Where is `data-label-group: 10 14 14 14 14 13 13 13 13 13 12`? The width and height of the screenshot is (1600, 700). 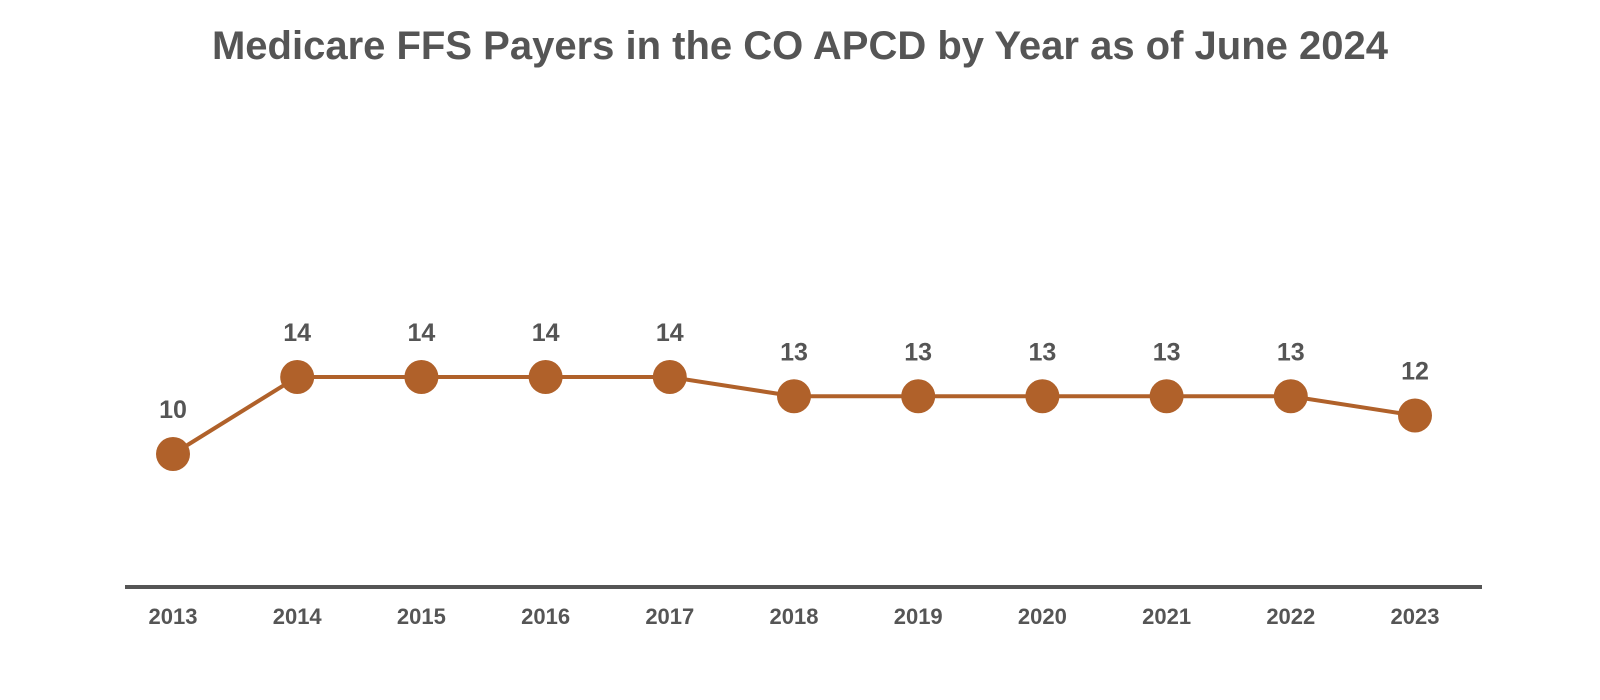 data-label-group: 10 14 14 14 14 13 13 13 13 13 12 is located at coordinates (794, 371).